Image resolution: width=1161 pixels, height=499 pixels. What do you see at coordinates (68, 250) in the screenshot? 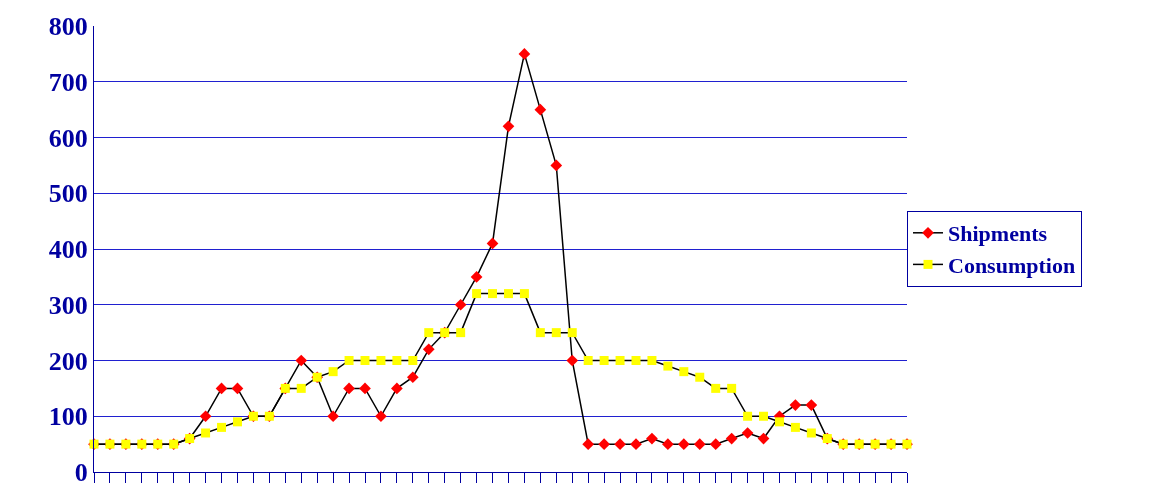
I see `y-tick-label: 400` at bounding box center [68, 250].